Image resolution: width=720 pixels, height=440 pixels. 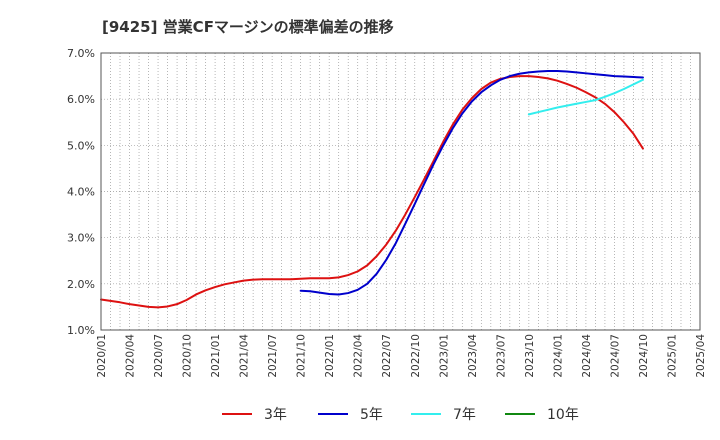 I want to click on y-axis: 1.0% 2.0% 3.0% 4.0% 5.0% 6.0% 7.0%, so click(x=81, y=192).